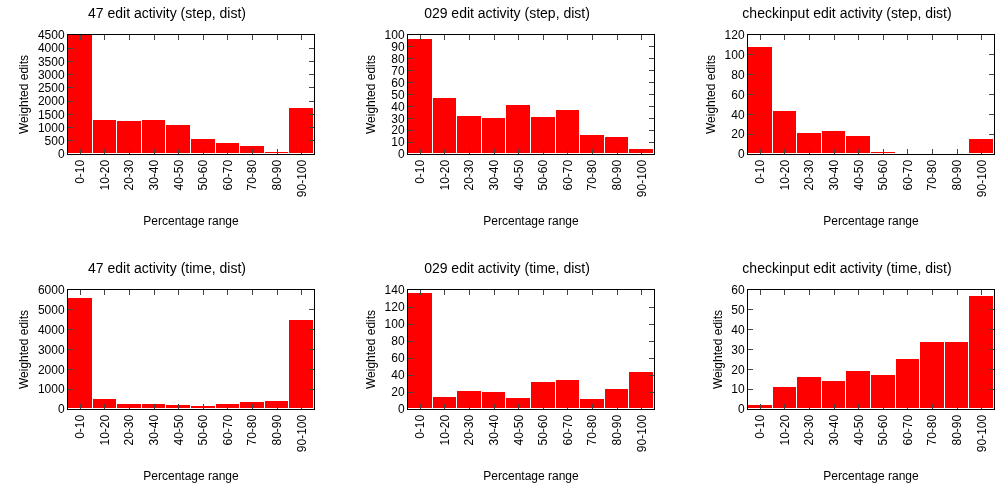 Image resolution: width=1001 pixels, height=492 pixels. What do you see at coordinates (507, 12) in the screenshot?
I see `chart-title: 029 edit activity (step, dist)` at bounding box center [507, 12].